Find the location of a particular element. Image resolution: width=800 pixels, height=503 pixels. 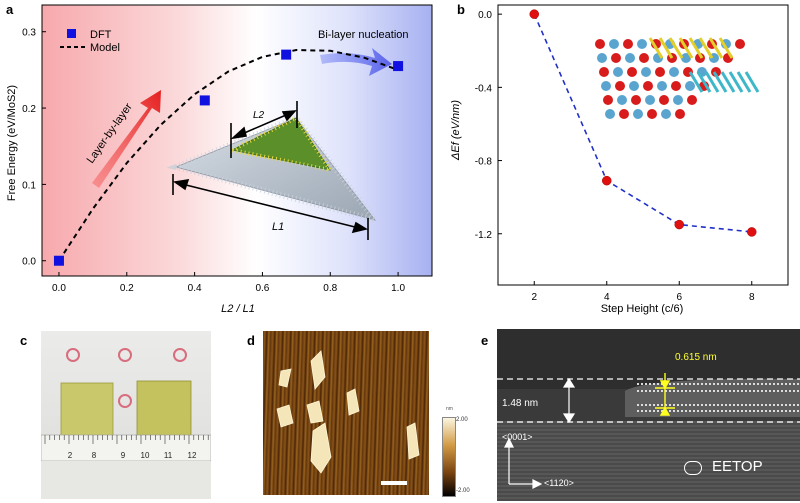

annotation-l2: L2 is located at coordinates (259, 115).